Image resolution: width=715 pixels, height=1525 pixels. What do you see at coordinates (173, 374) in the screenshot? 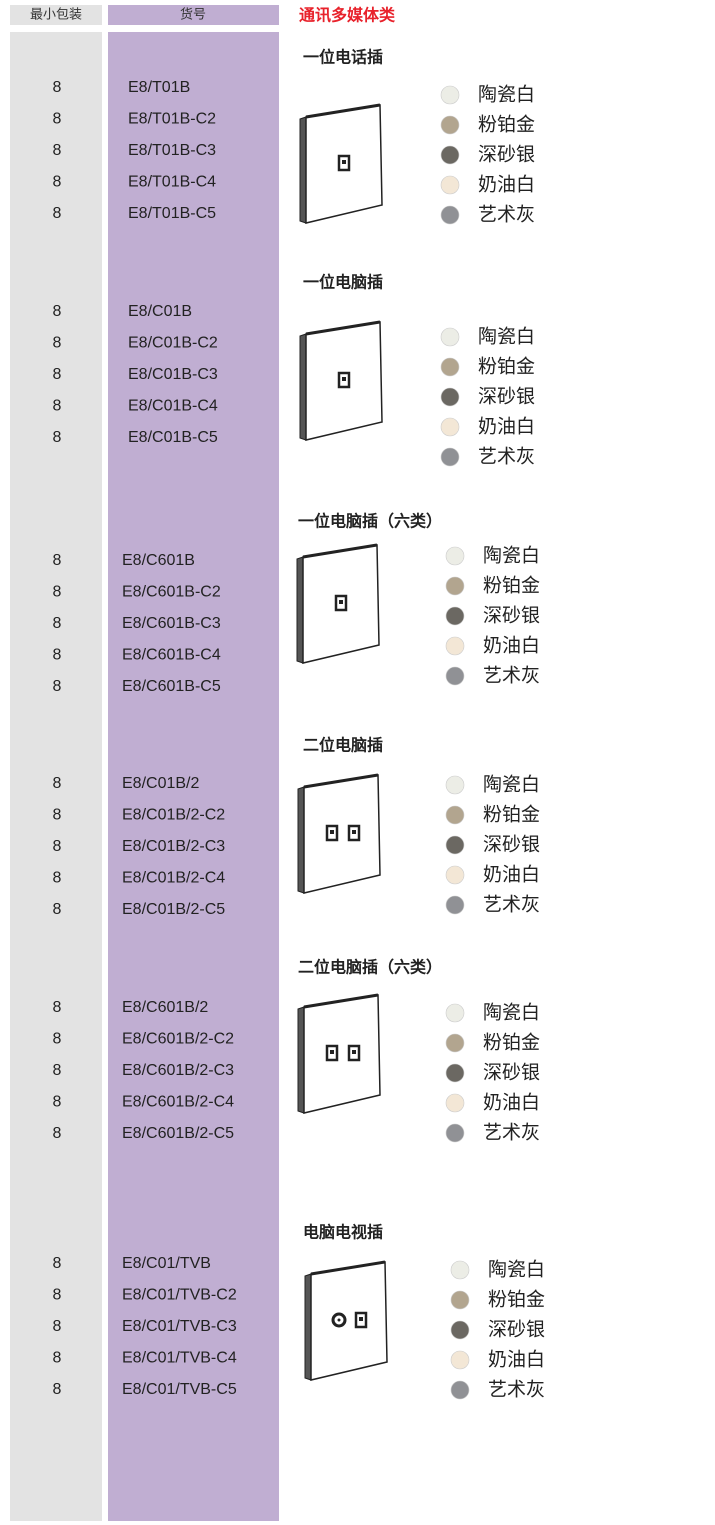
I see `item-code: E8/C01B-C3` at bounding box center [173, 374].